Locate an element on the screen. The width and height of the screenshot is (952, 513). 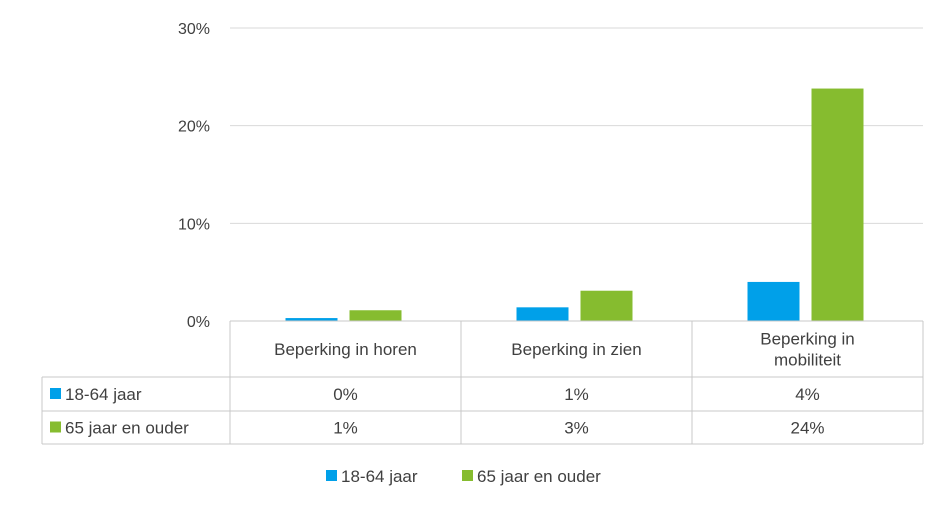
category-label: Beperking in horen is located at coordinates (345, 349).